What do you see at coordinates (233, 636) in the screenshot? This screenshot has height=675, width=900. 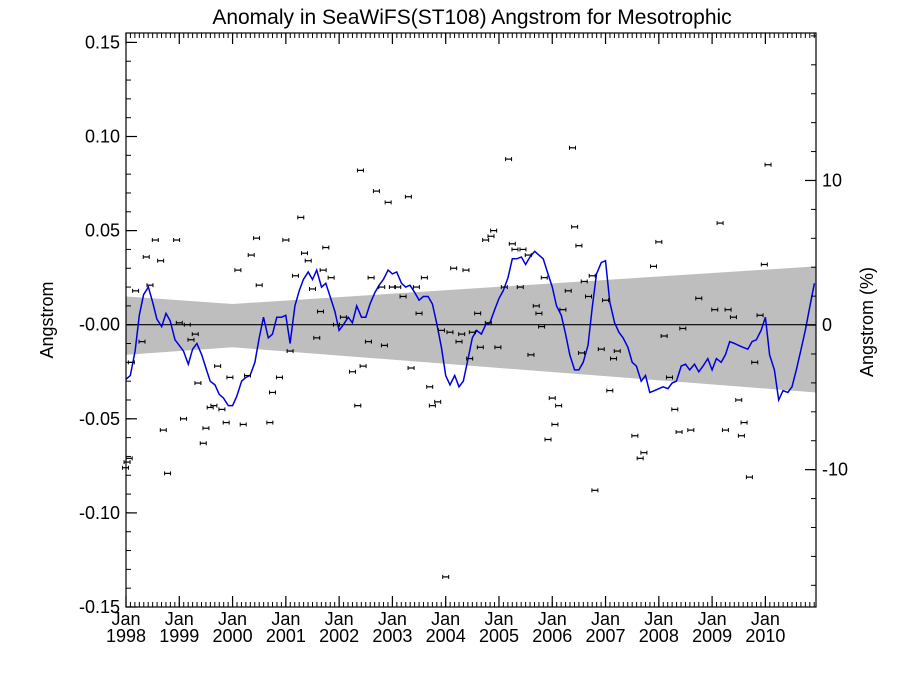 I see `x-tick-label-year: 2000` at bounding box center [233, 636].